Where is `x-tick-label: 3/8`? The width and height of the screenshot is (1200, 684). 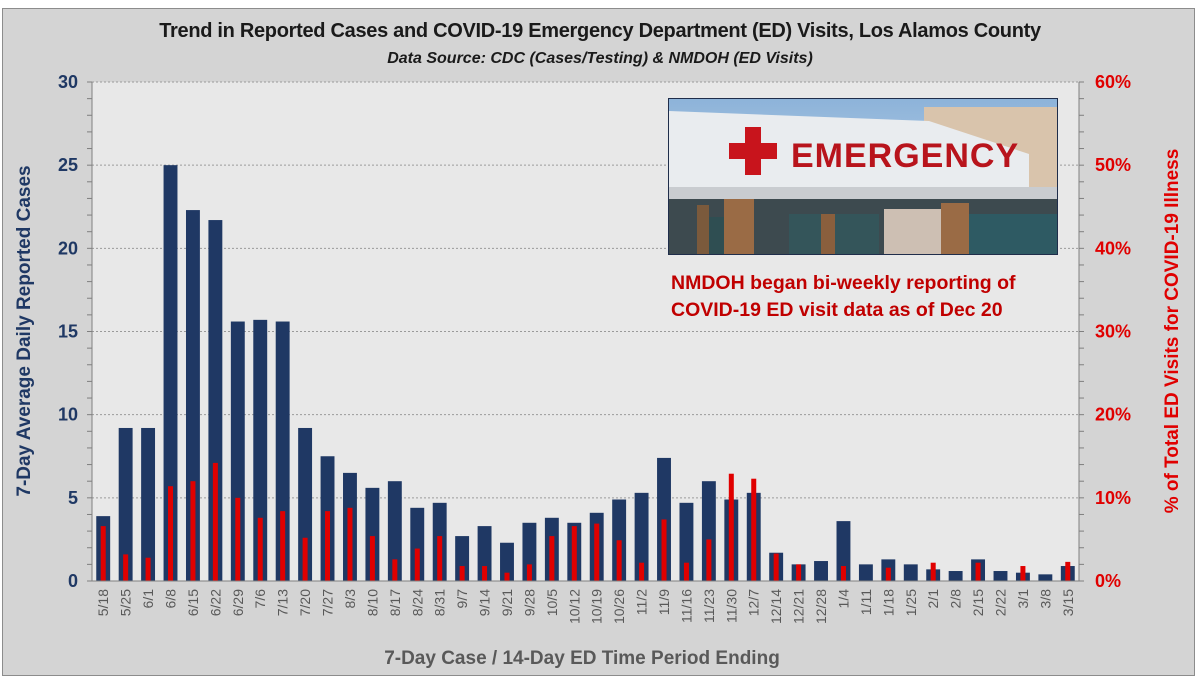
x-tick-label: 3/8 is located at coordinates (1045, 599).